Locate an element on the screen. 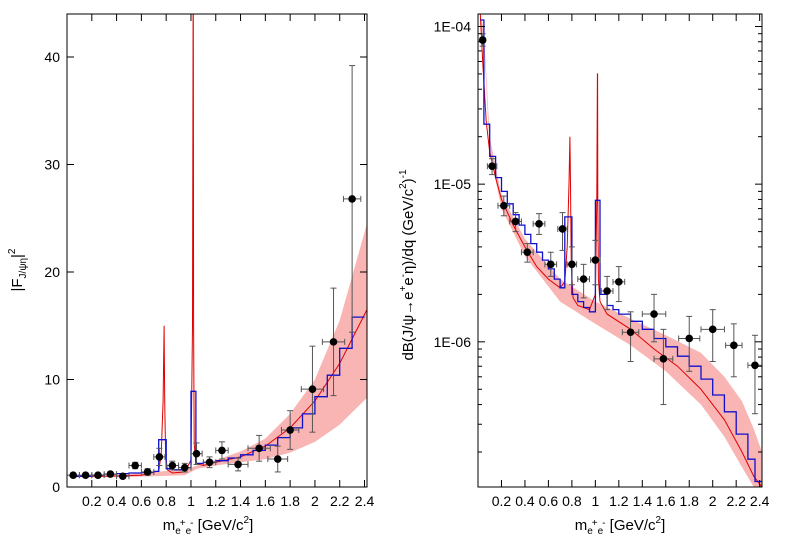 This screenshot has height=552, width=789. right-x-tick-label: 1.4 is located at coordinates (643, 501).